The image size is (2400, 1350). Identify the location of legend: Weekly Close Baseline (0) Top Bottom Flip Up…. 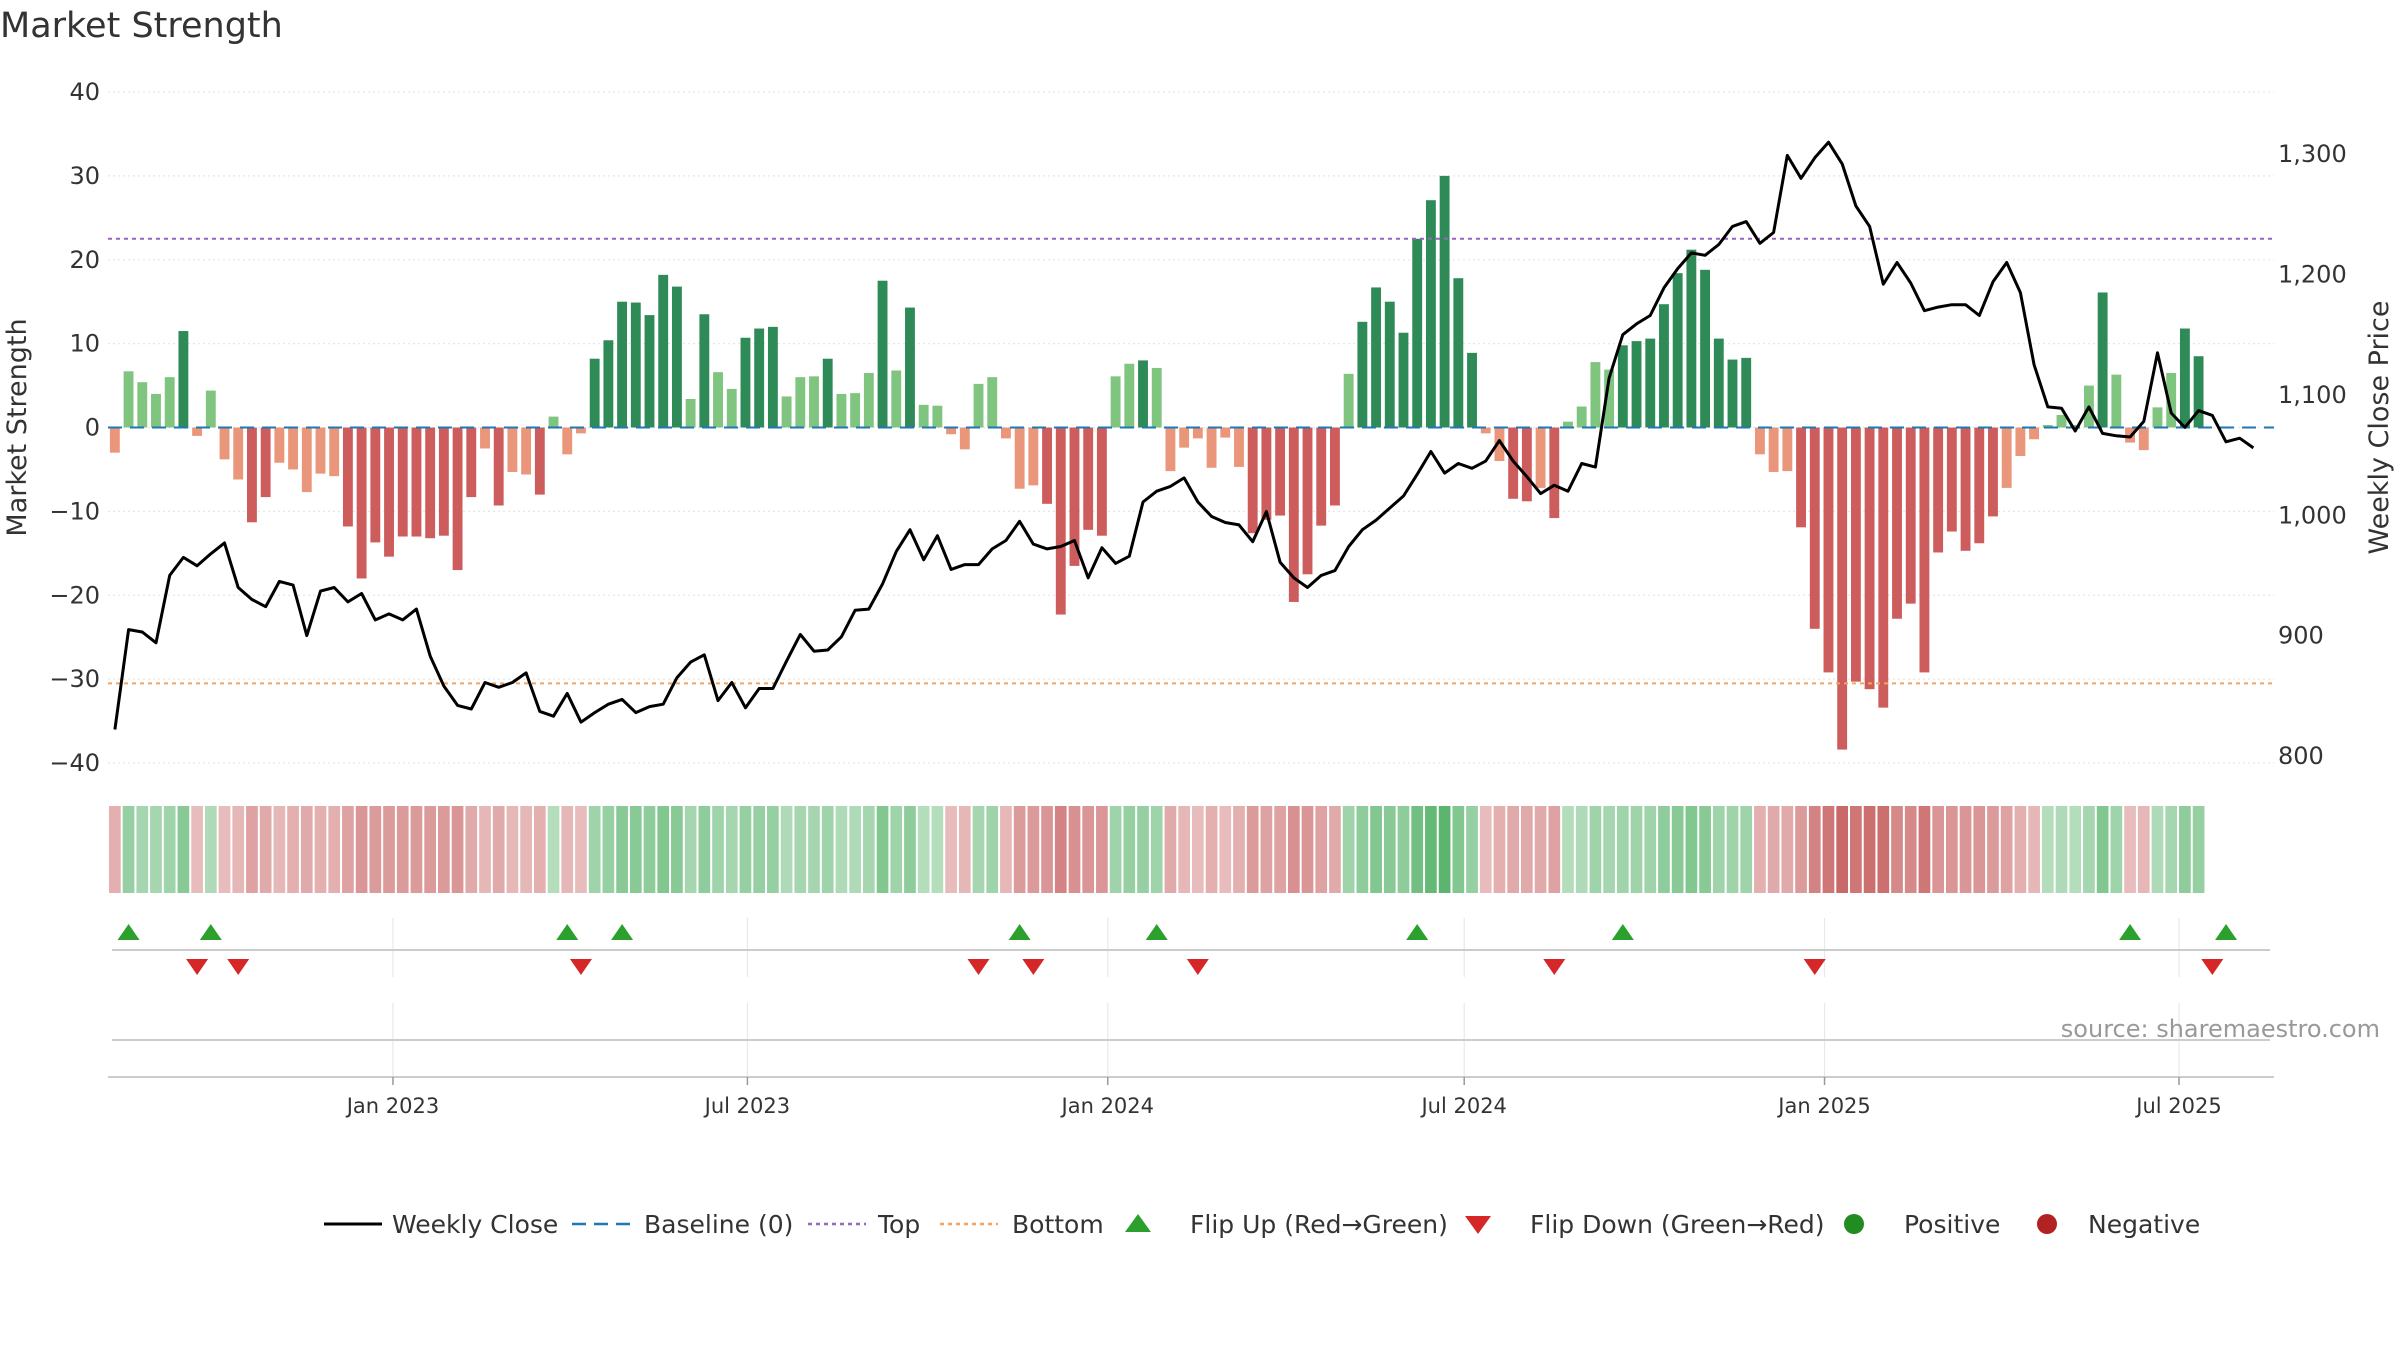
(1262, 1224).